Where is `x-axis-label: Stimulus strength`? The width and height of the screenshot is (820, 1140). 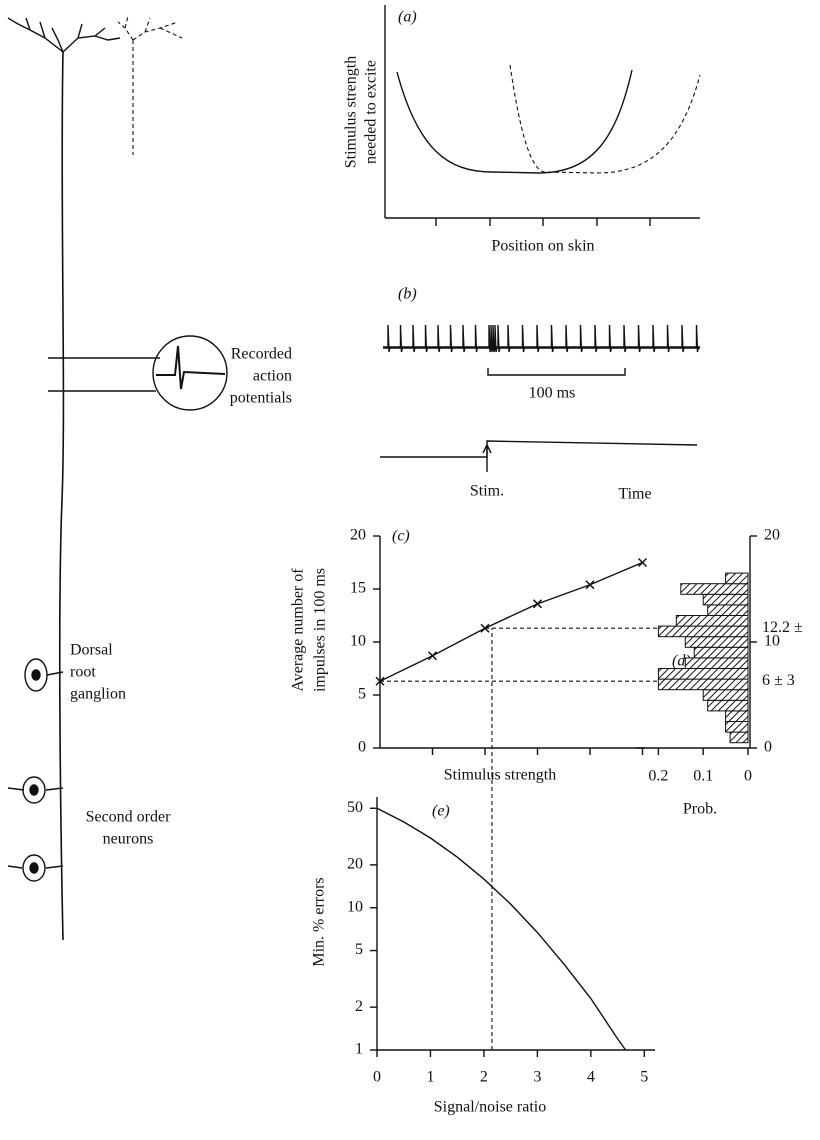 x-axis-label: Stimulus strength is located at coordinates (500, 775).